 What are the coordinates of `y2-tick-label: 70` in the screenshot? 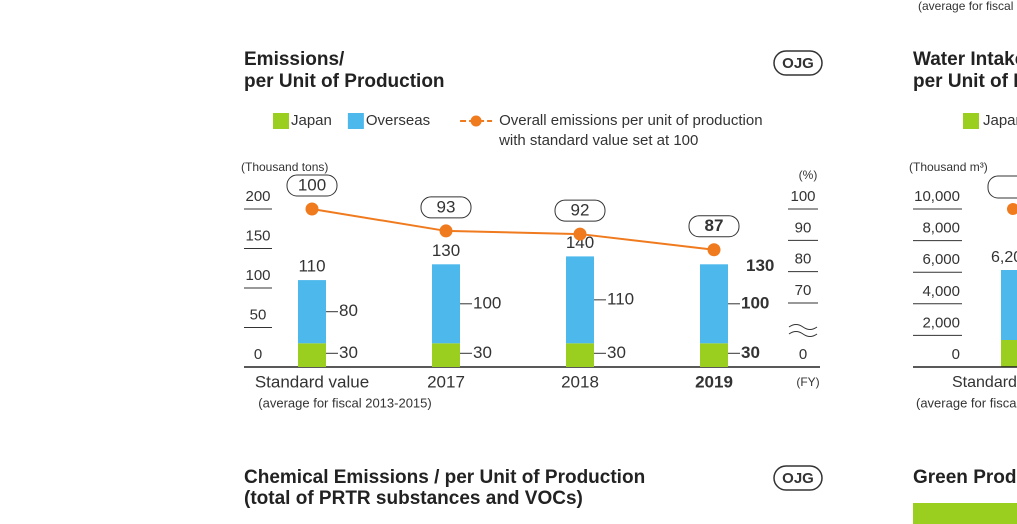 It's located at (803, 290).